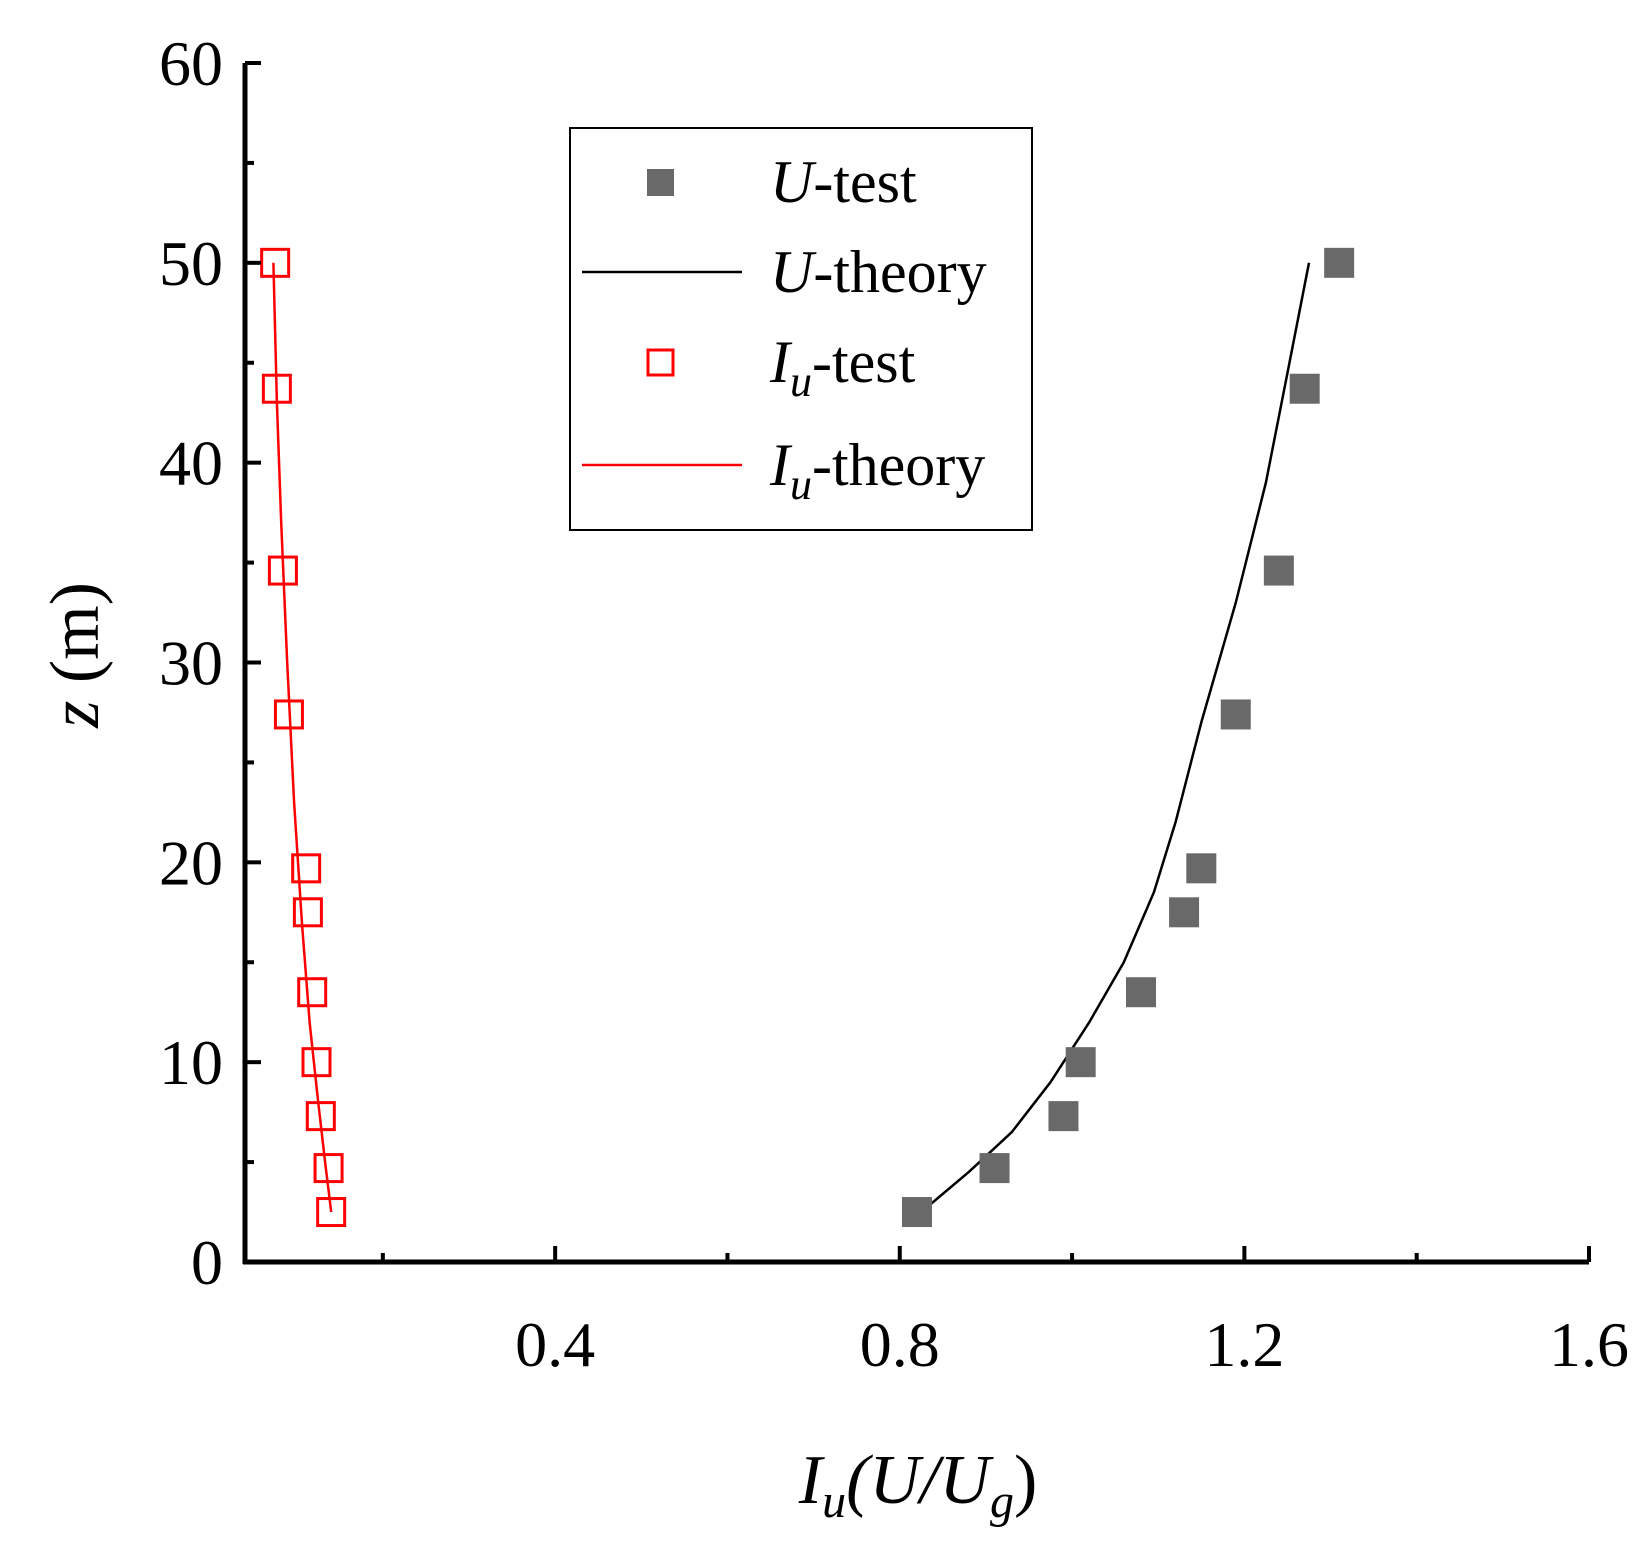  Describe the element at coordinates (660, 362) in the screenshot. I see `legend-iu-test-swatch` at that location.